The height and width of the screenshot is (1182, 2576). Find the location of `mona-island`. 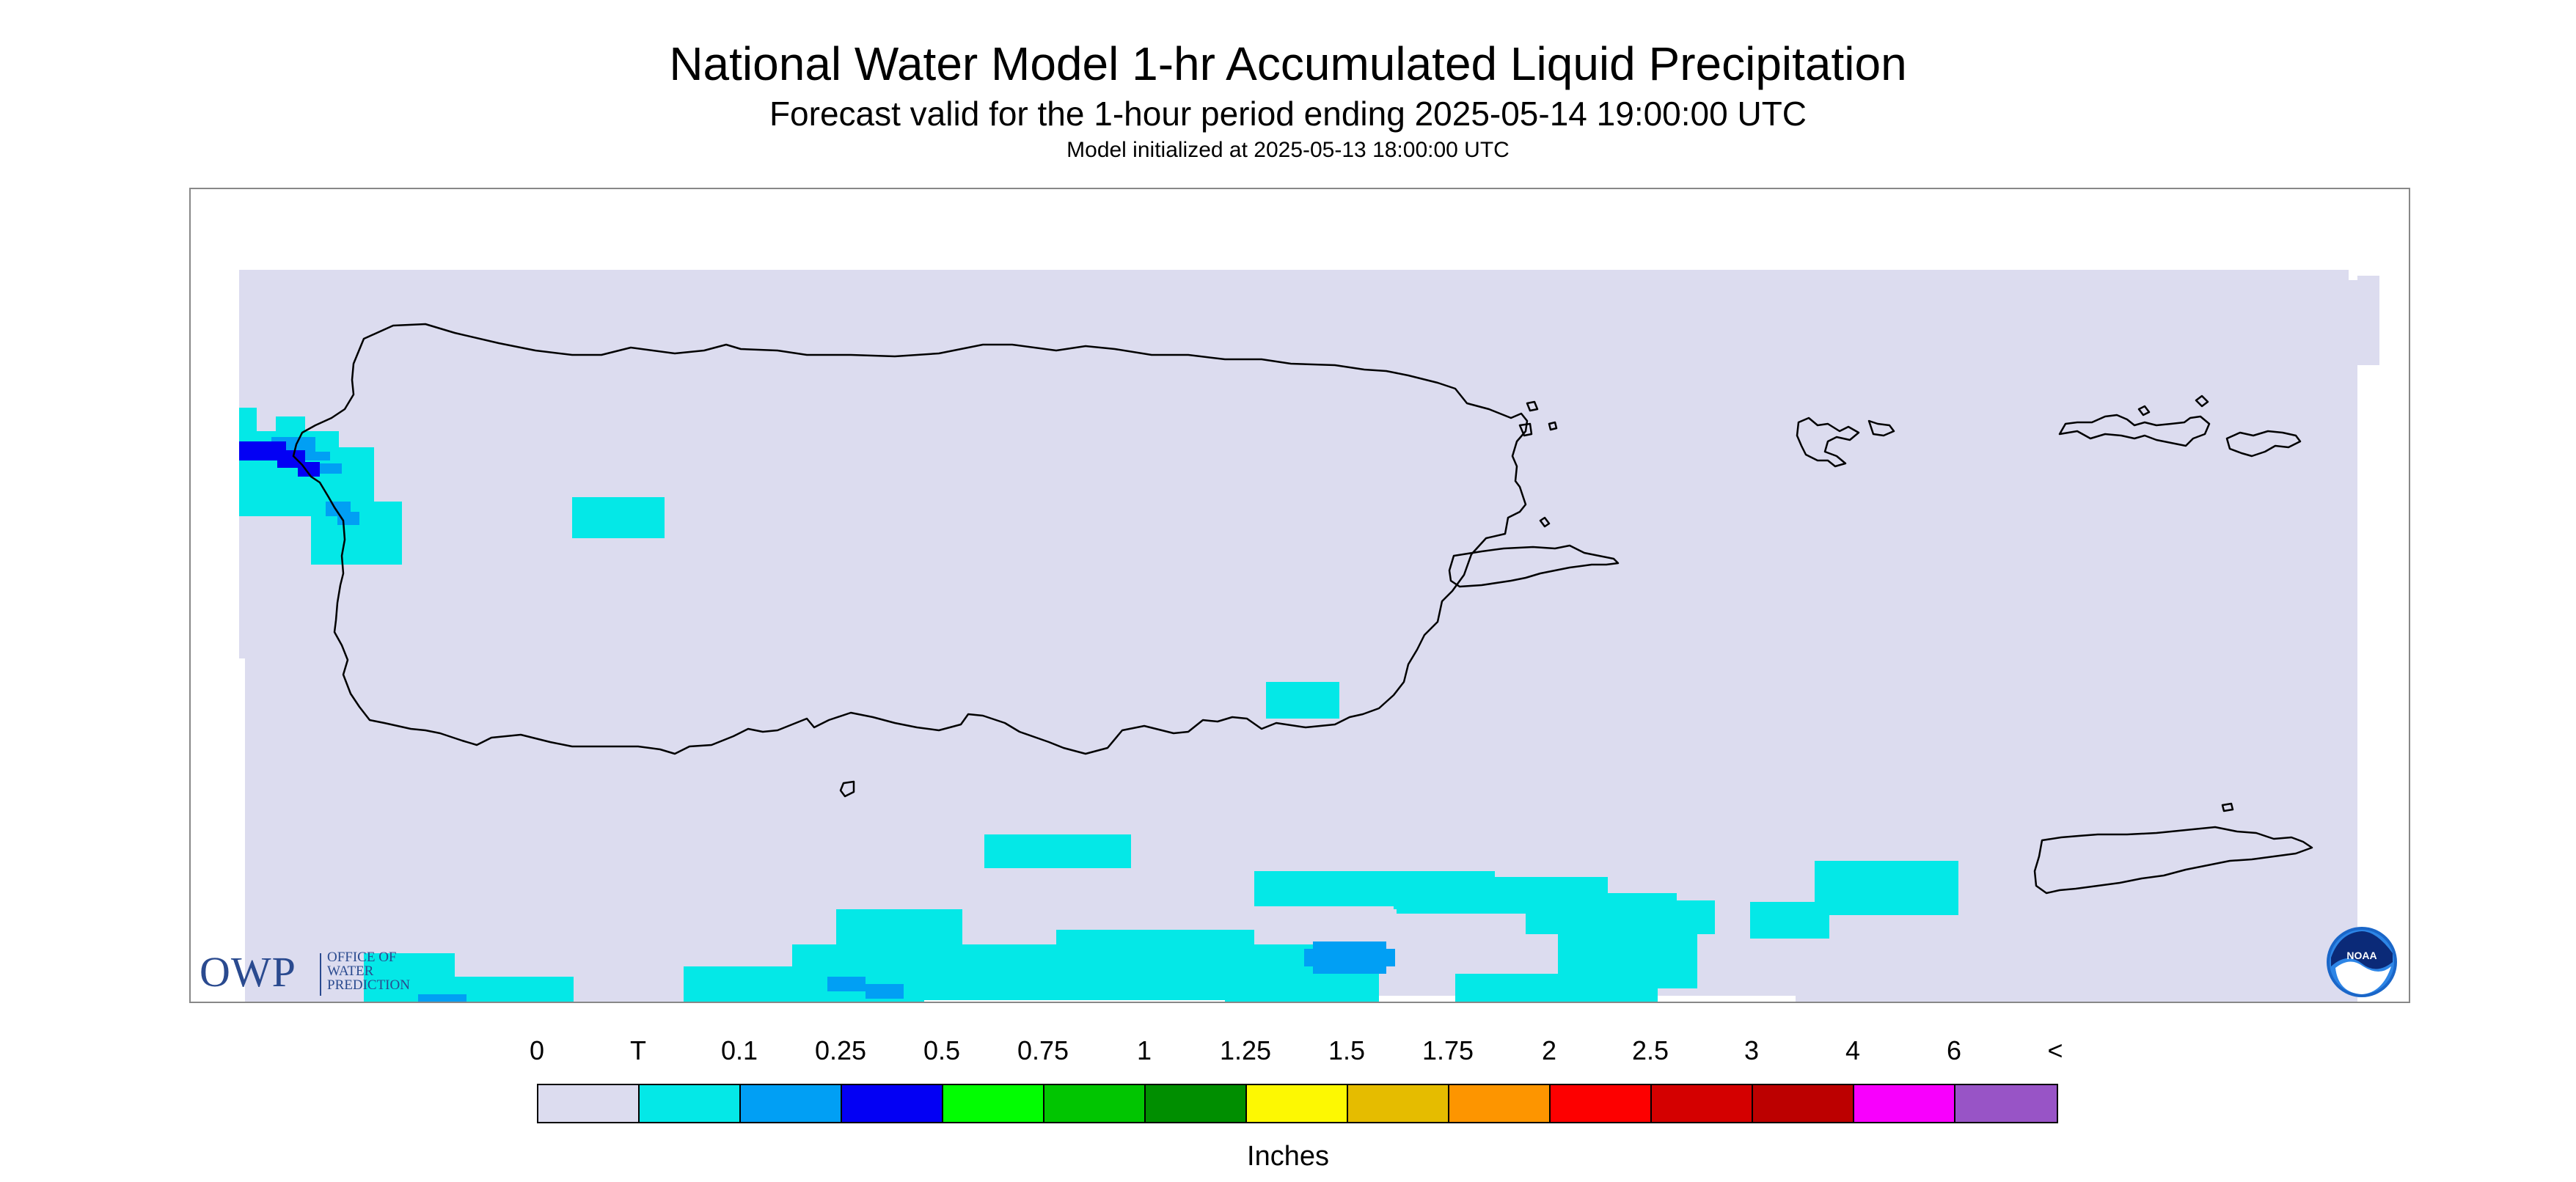

mona-island is located at coordinates (847, 789).